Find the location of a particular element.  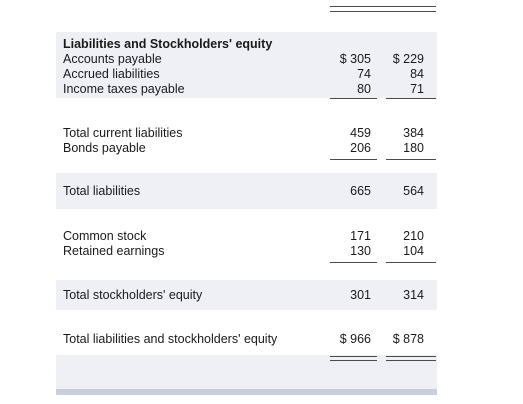

row-income-taxes-payable: Income taxes payable 80 71 is located at coordinates (246, 89).